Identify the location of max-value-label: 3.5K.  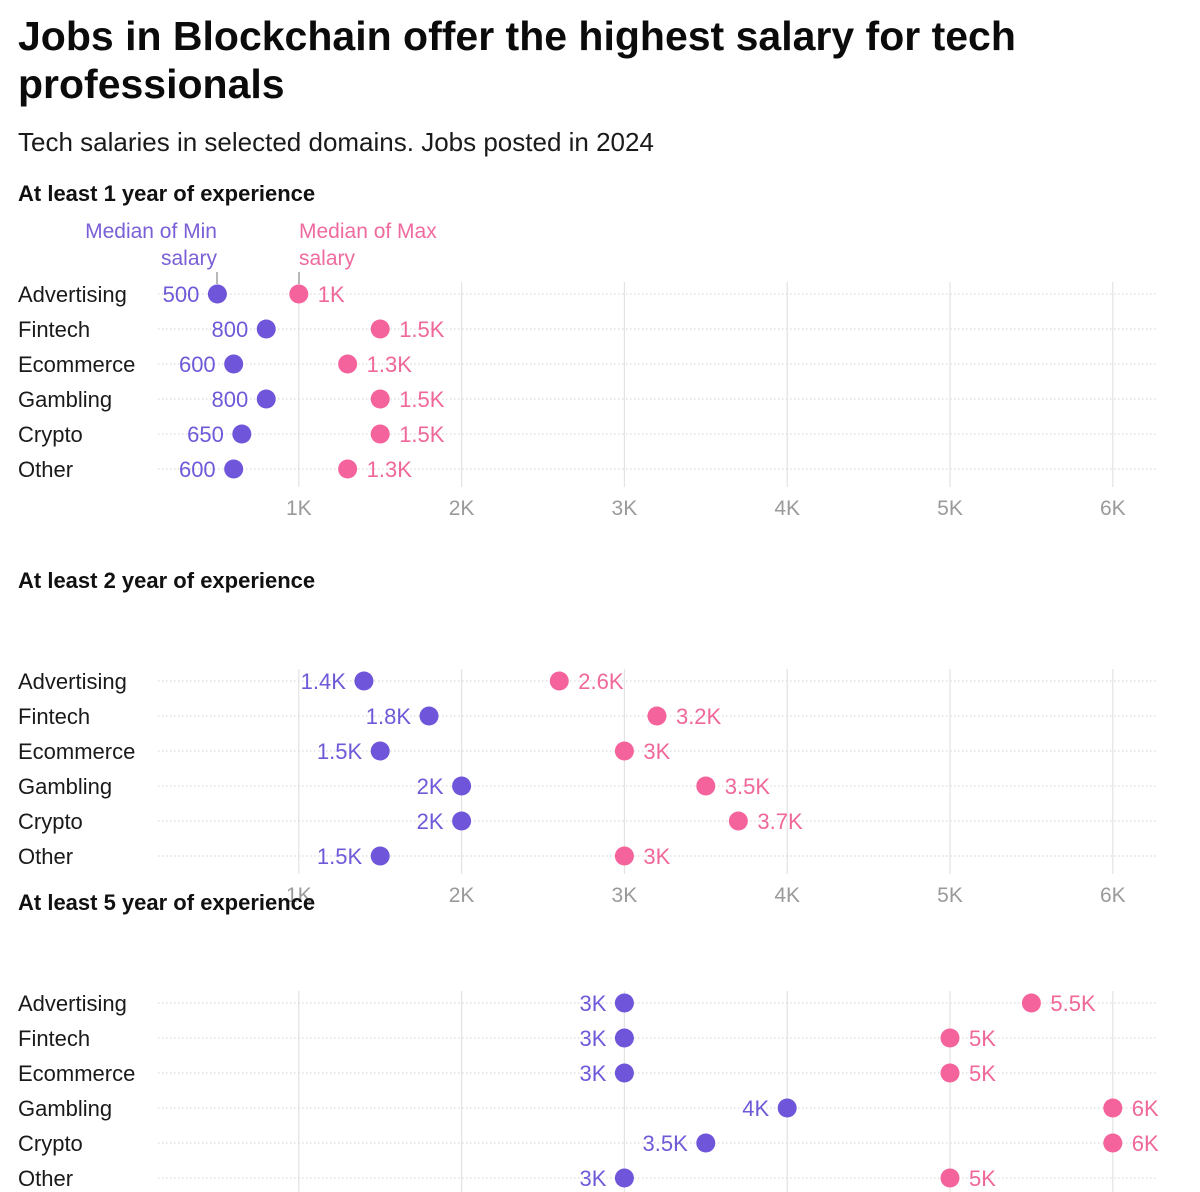
(748, 786).